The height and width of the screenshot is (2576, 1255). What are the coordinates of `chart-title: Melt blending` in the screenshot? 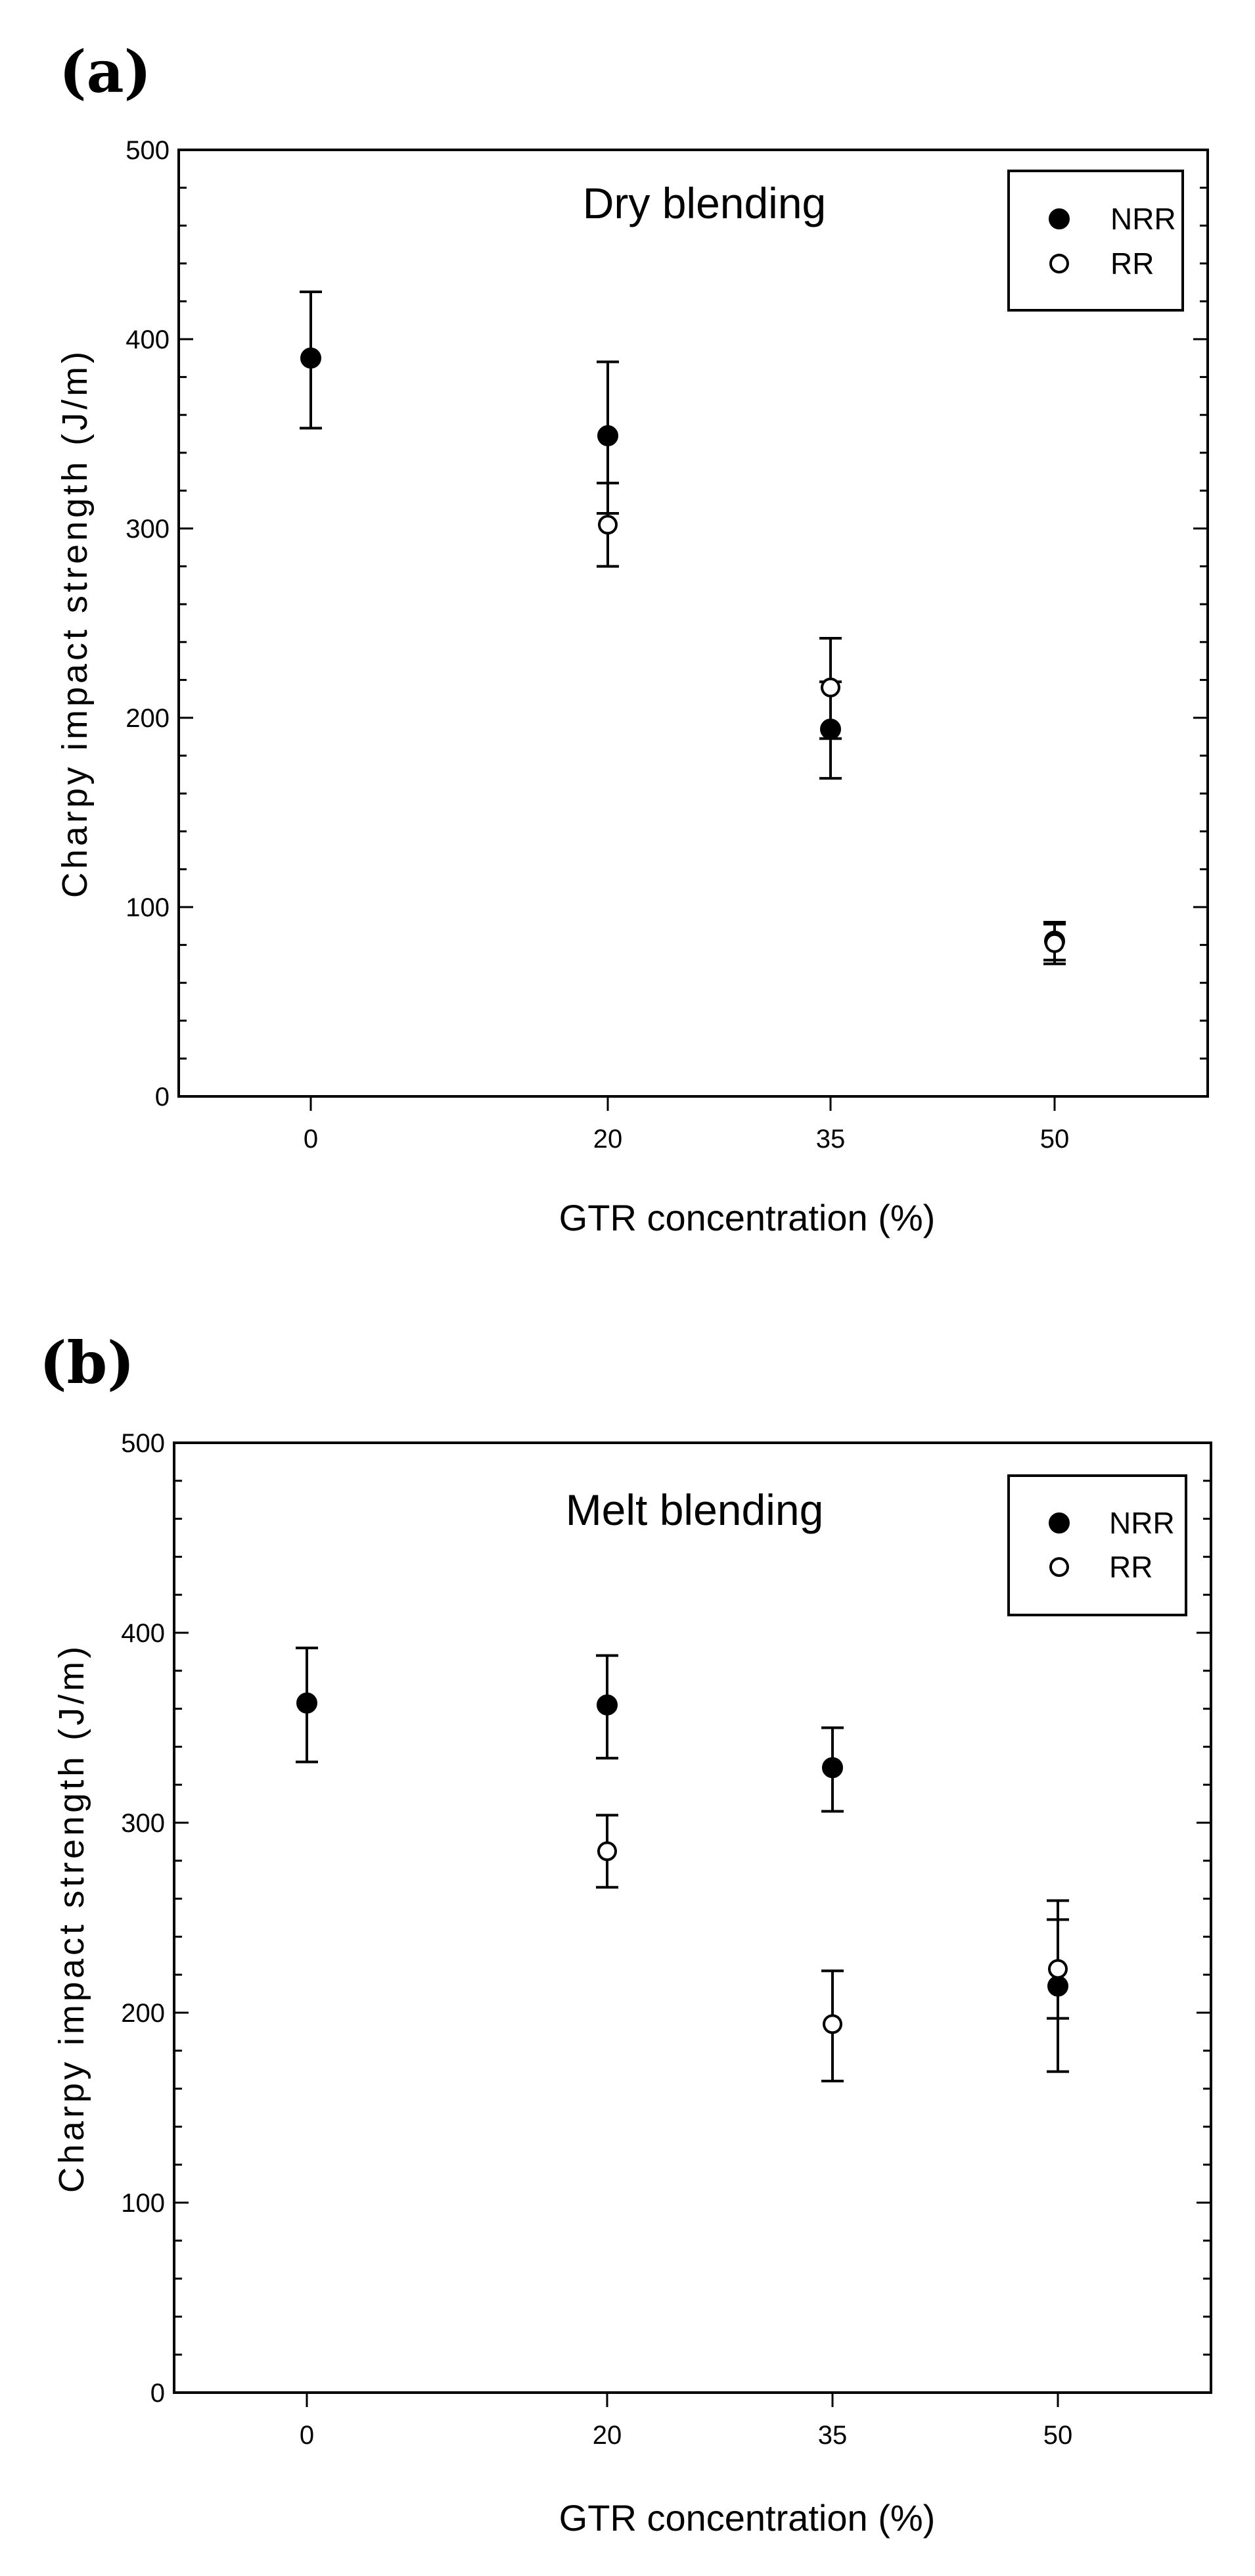 It's located at (695, 1510).